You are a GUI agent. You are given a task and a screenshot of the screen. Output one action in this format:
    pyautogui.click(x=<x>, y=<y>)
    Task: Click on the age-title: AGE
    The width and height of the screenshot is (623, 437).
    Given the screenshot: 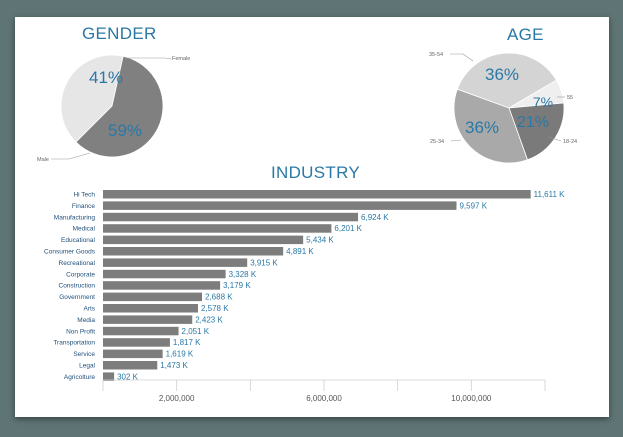 What is the action you would take?
    pyautogui.click(x=525, y=34)
    